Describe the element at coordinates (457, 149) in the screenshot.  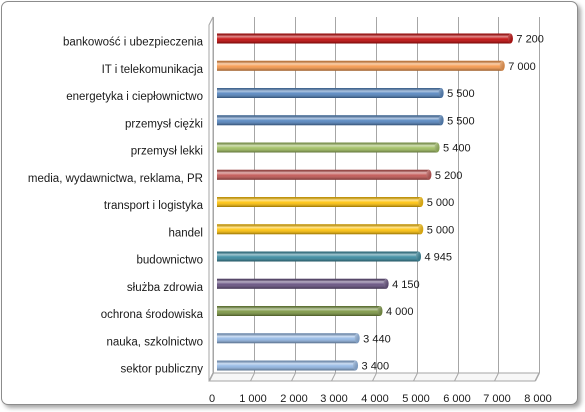
I see `data-label: 5 400` at that location.